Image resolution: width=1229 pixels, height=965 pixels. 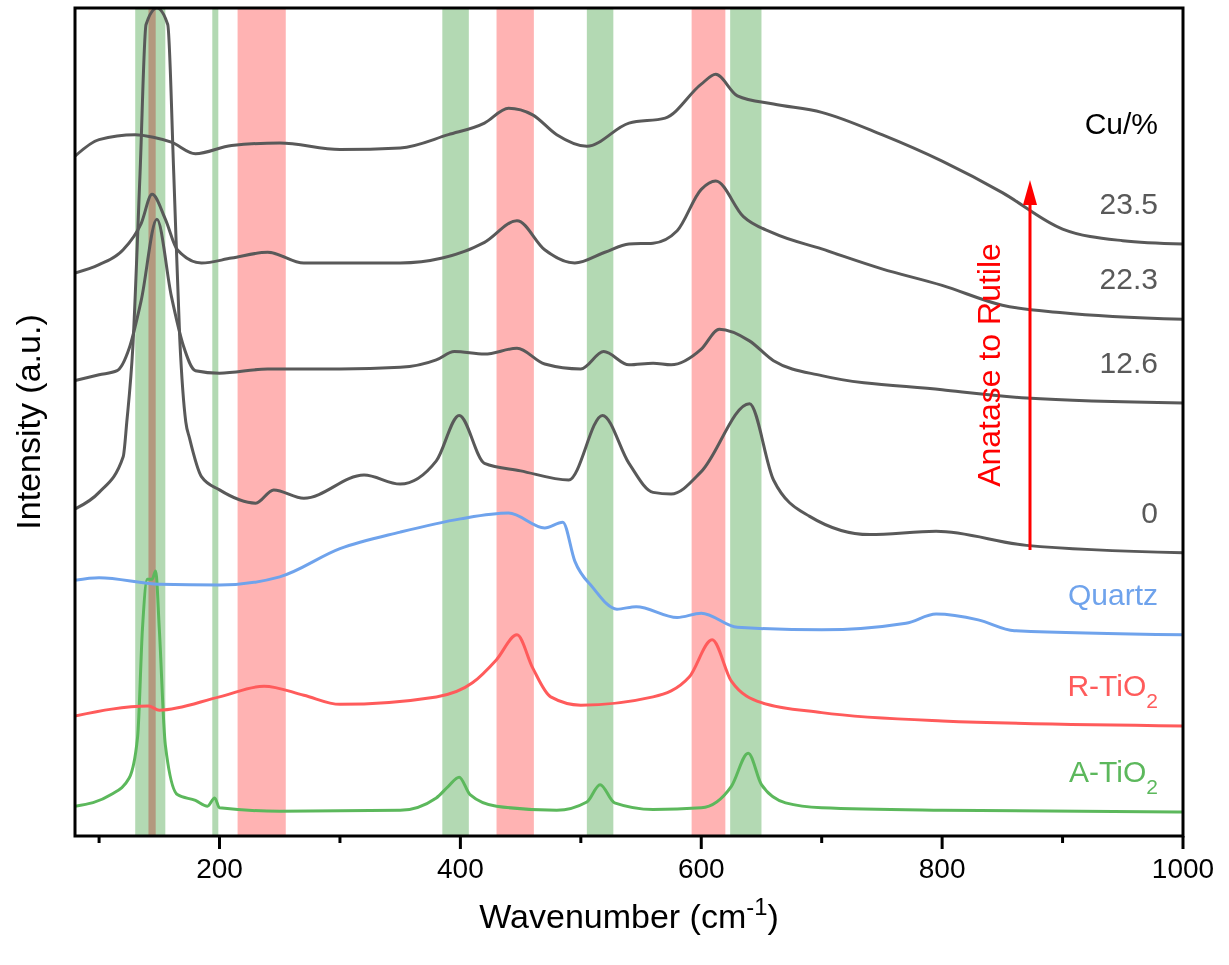 What do you see at coordinates (629, 913) in the screenshot?
I see `x-axis-title: Wavenumber (cm$^{-1}$)` at bounding box center [629, 913].